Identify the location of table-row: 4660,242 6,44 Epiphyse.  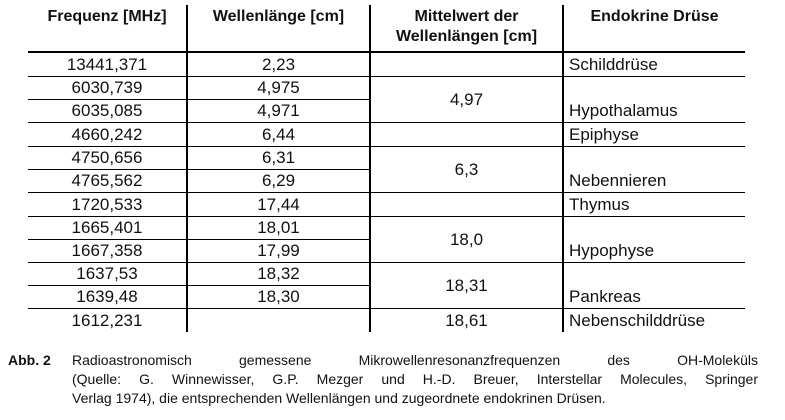
(386, 134).